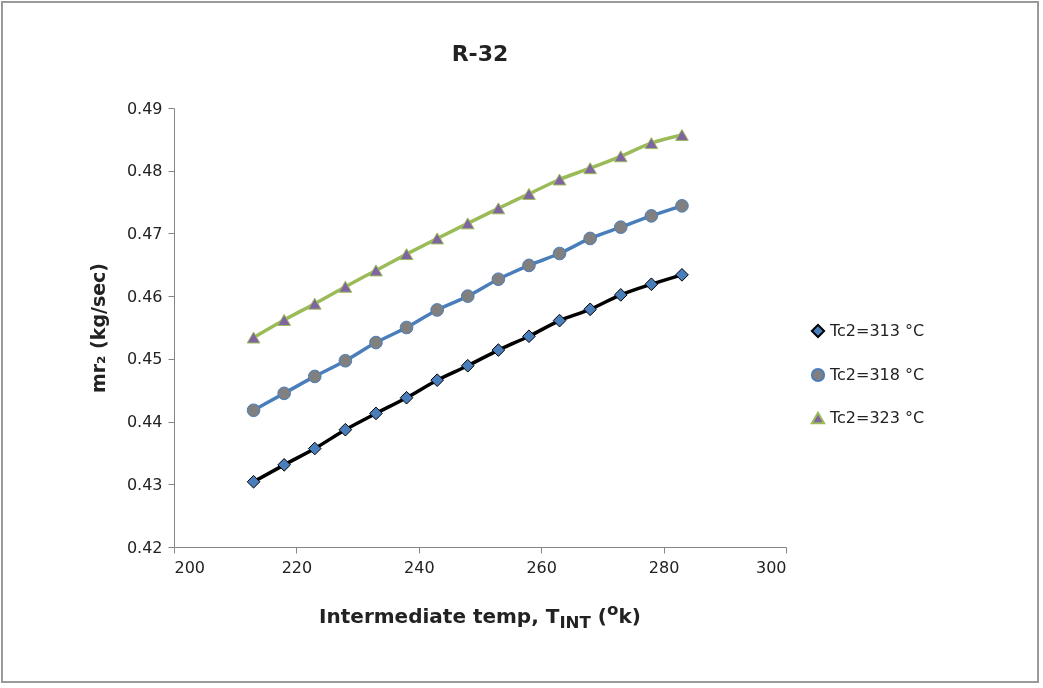 The image size is (1043, 688). Describe the element at coordinates (190, 567) in the screenshot. I see `x-tick-label: 200` at that location.